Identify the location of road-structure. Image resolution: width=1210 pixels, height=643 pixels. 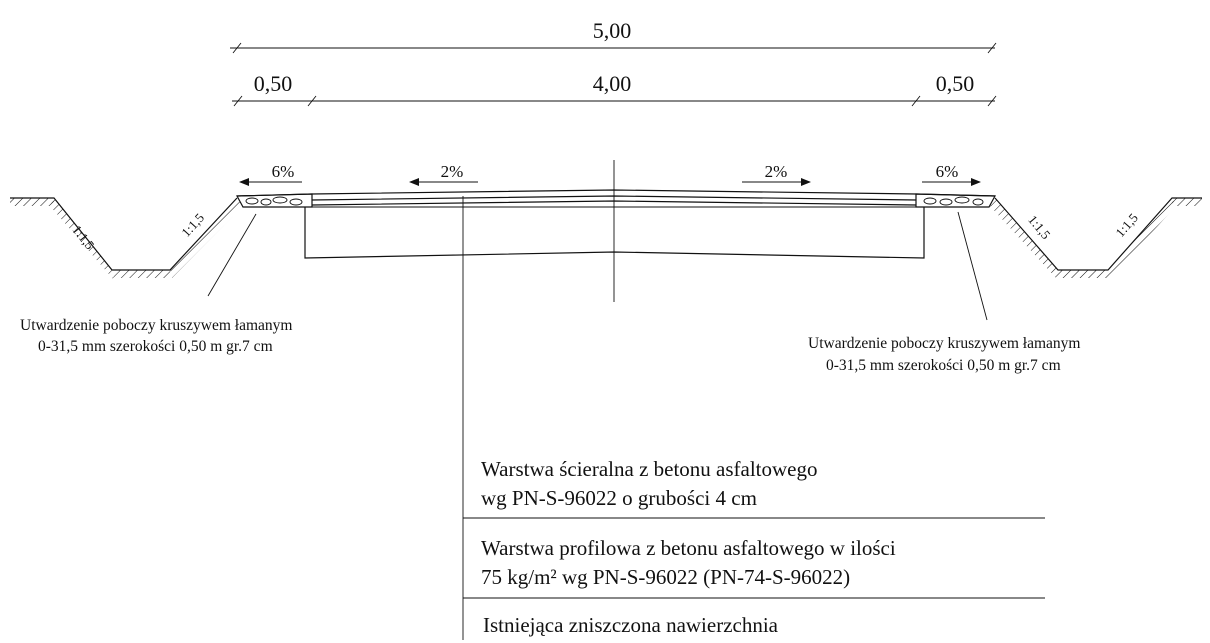
(616, 224).